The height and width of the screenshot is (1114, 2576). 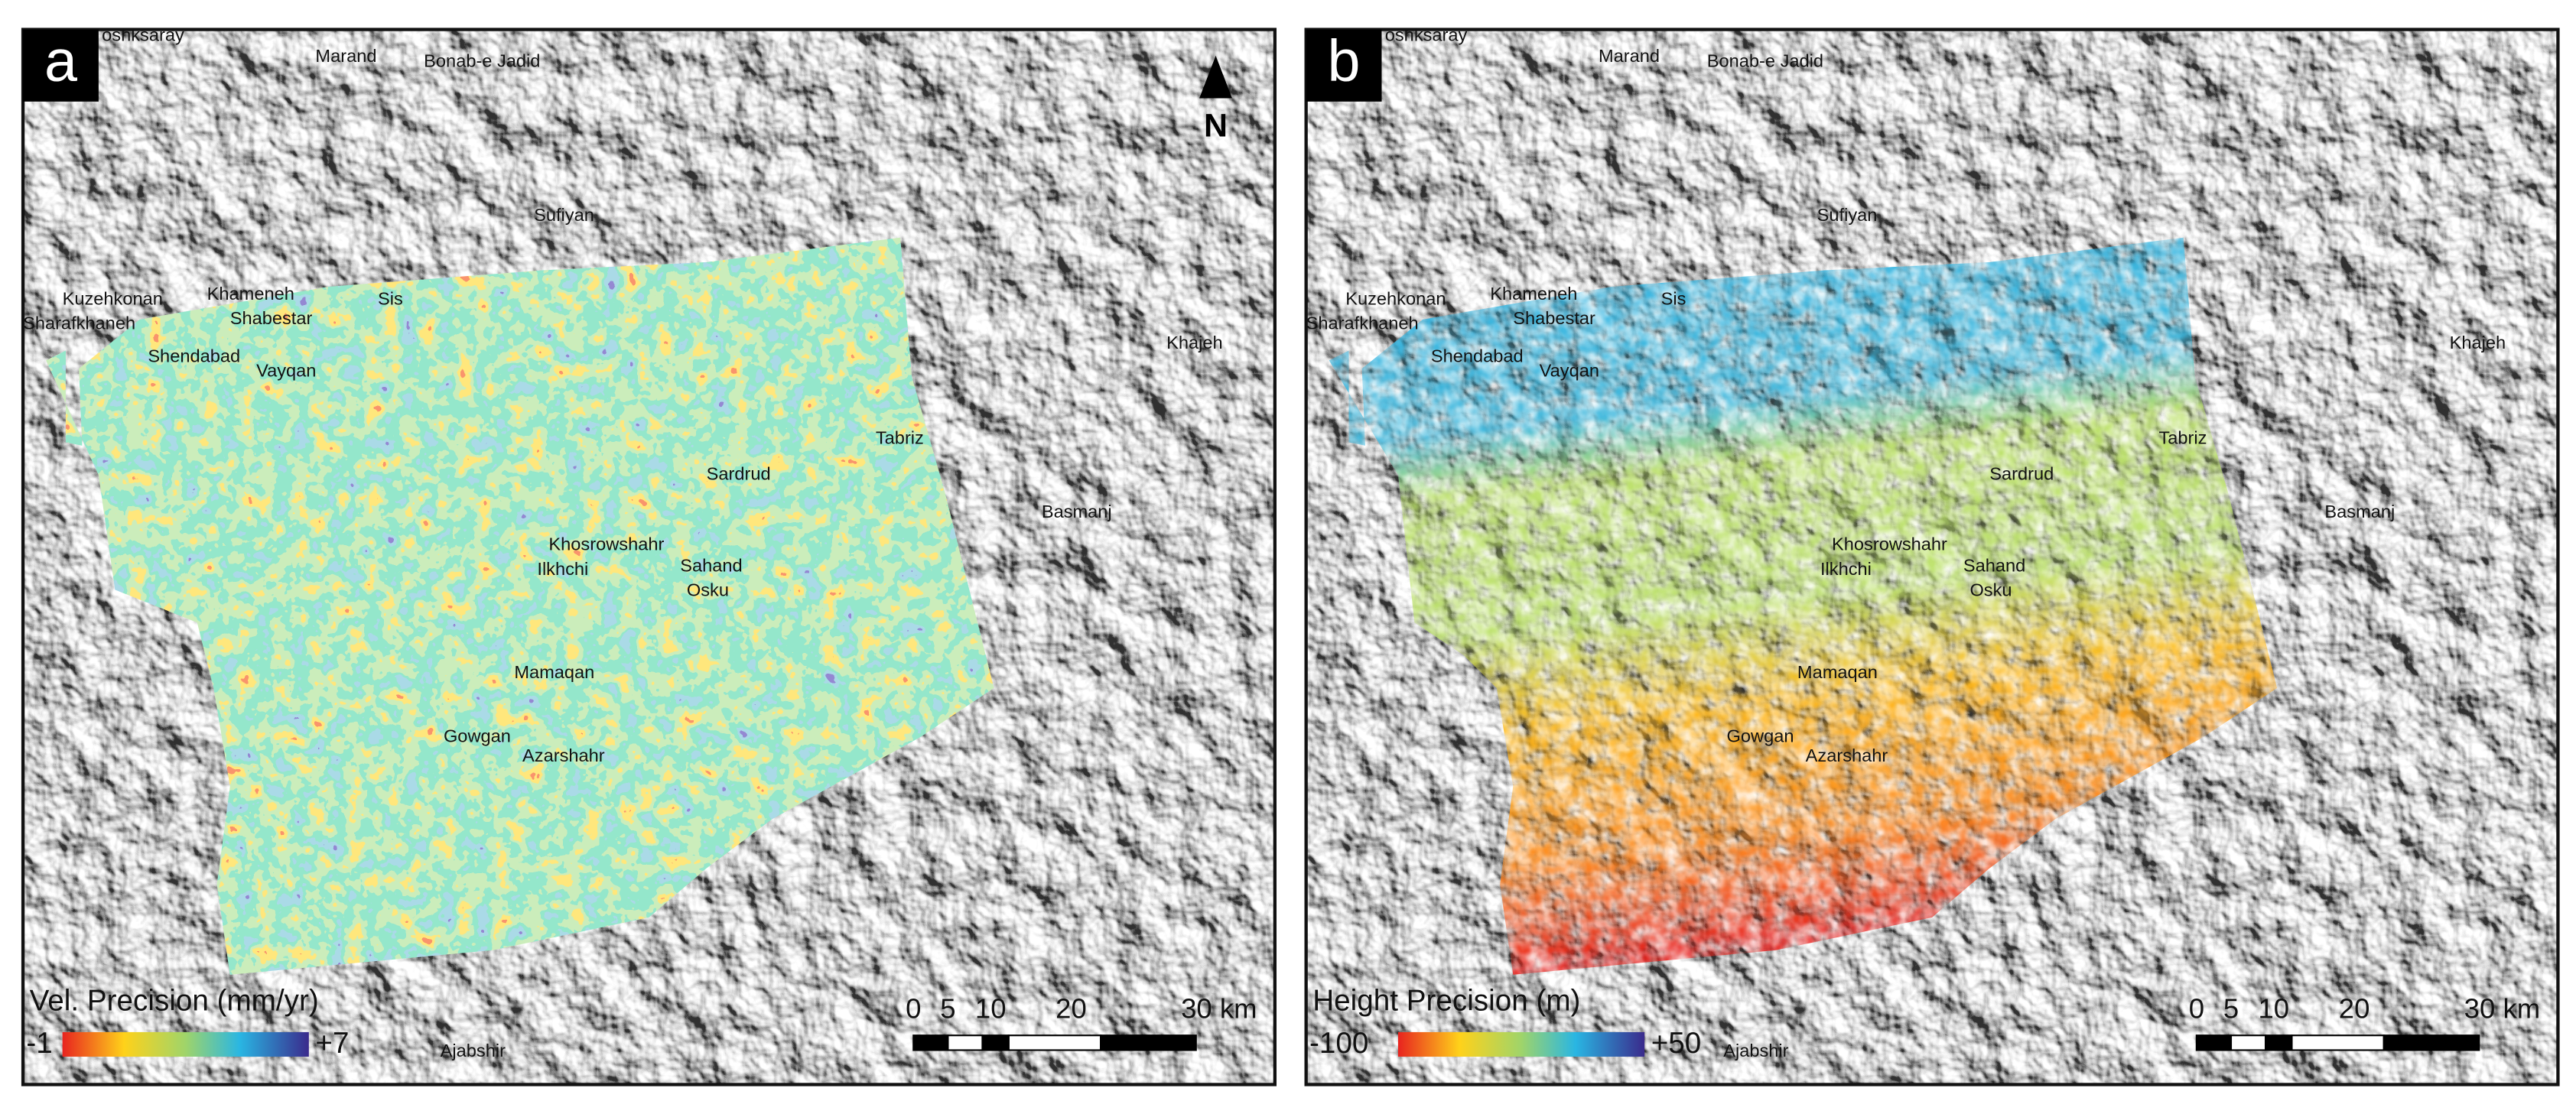 I want to click on panel-label: b, so click(x=1344, y=61).